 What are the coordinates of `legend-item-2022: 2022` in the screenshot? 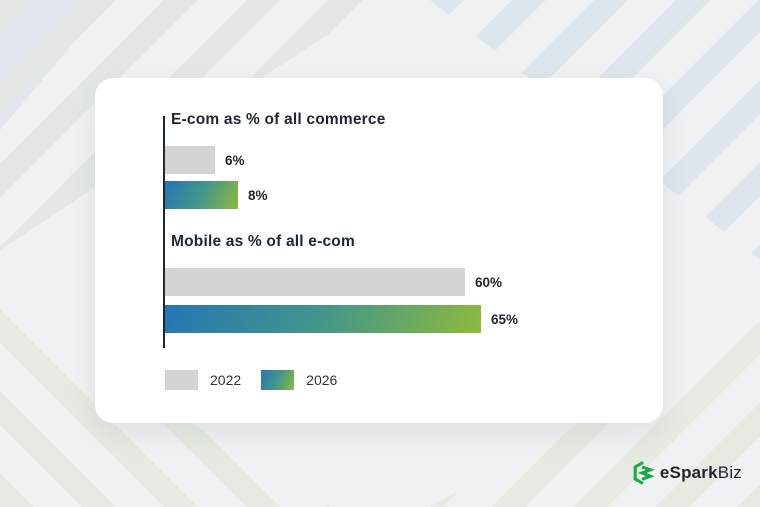 It's located at (203, 380).